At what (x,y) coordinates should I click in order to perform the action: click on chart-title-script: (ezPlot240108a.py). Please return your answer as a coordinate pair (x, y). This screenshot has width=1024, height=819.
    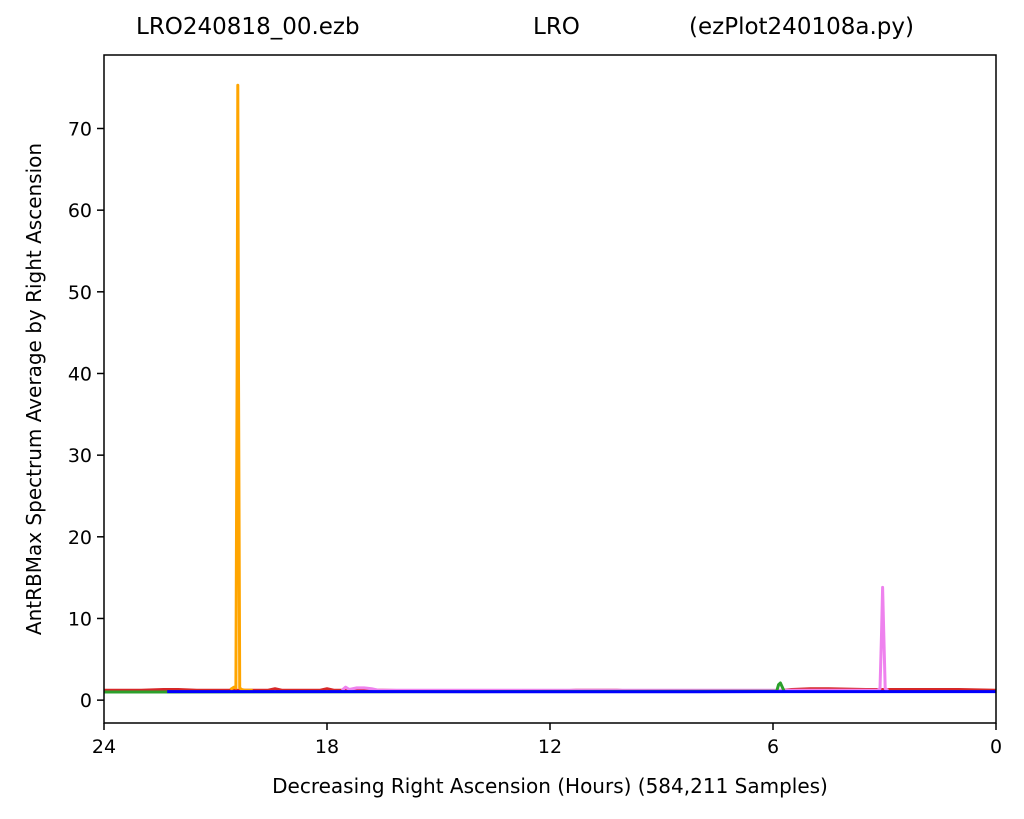
    Looking at the image, I should click on (801, 27).